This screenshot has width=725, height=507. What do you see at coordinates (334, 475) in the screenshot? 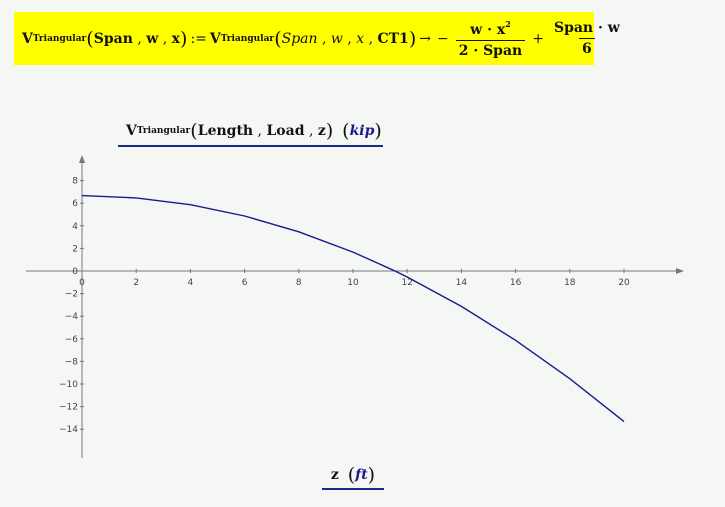
I see `x-var: z` at bounding box center [334, 475].